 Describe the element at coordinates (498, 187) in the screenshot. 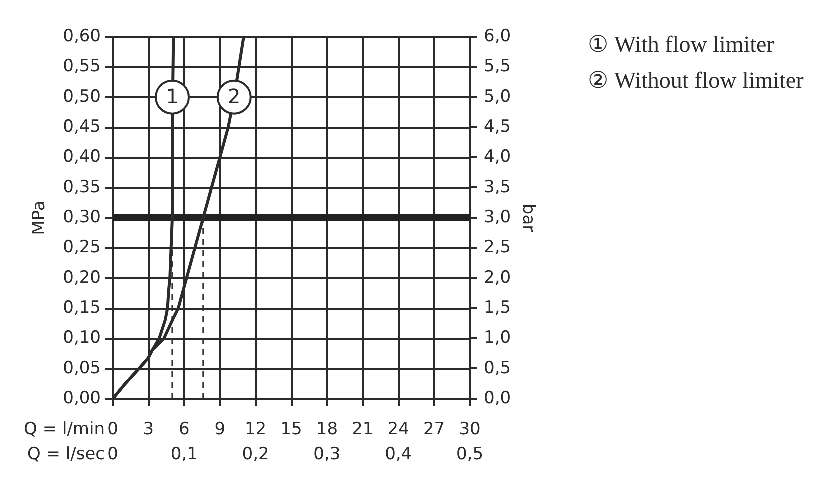

I see `y2-tick-label: 3,5` at that location.